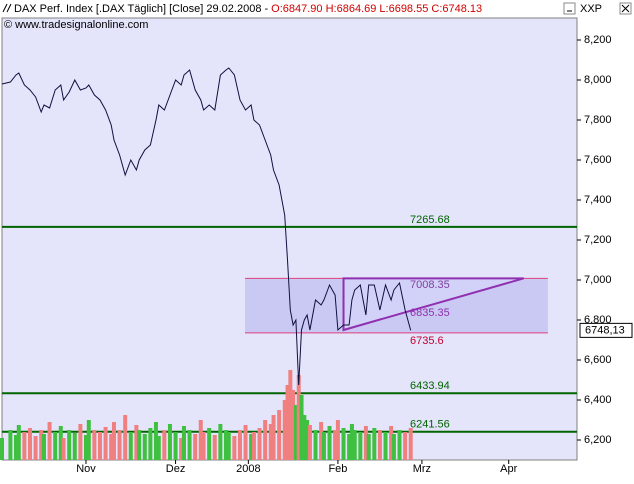 The height and width of the screenshot is (484, 634). What do you see at coordinates (598, 280) in the screenshot?
I see `y-tick-label: 7,000` at bounding box center [598, 280].